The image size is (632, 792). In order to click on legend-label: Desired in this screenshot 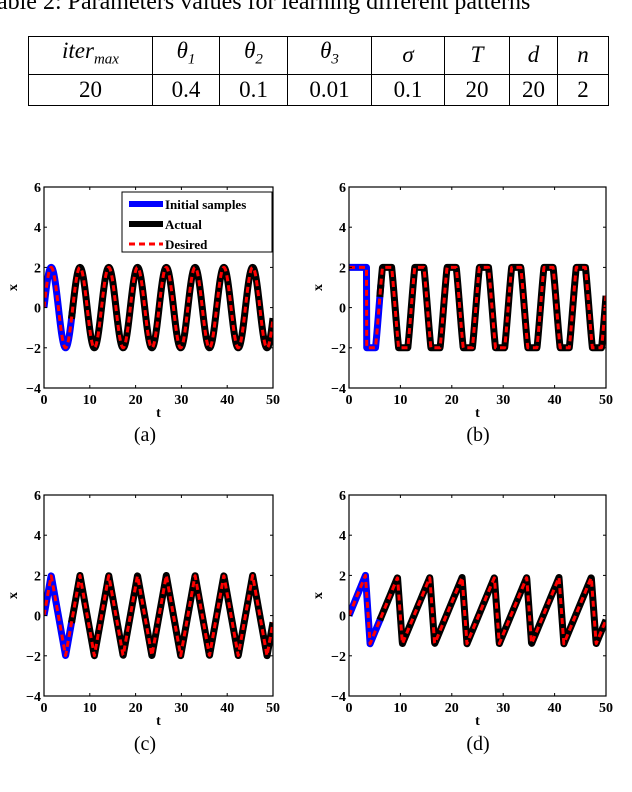, I will do `click(186, 244)`.